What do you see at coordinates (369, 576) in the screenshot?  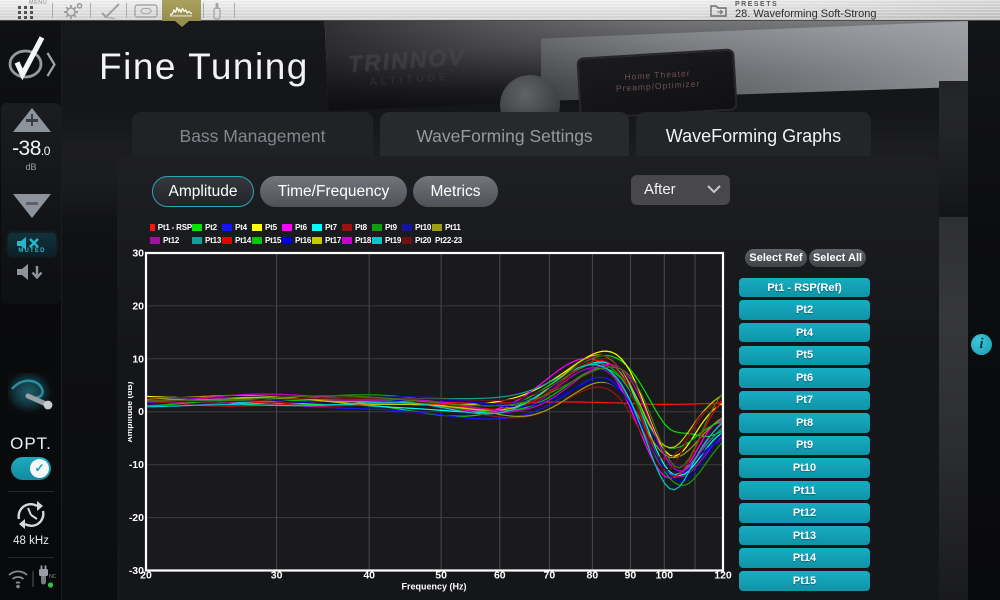 I see `svg-text: 40` at bounding box center [369, 576].